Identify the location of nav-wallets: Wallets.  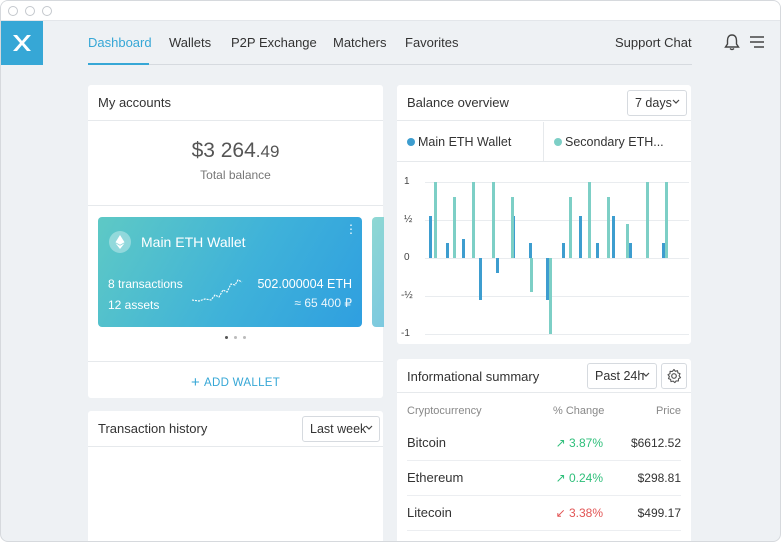
(190, 42).